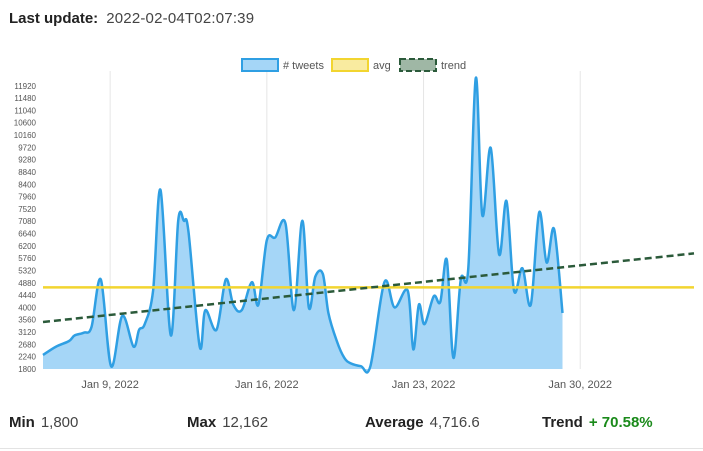  What do you see at coordinates (394, 422) in the screenshot?
I see `stat-average-label: Average` at bounding box center [394, 422].